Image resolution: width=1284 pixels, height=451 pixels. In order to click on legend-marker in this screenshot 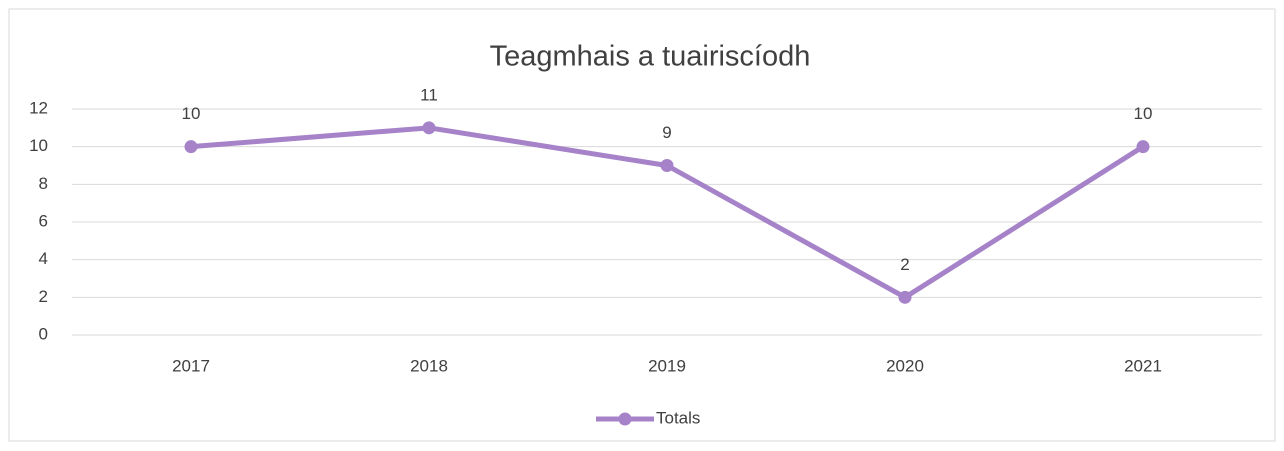, I will do `click(625, 419)`.